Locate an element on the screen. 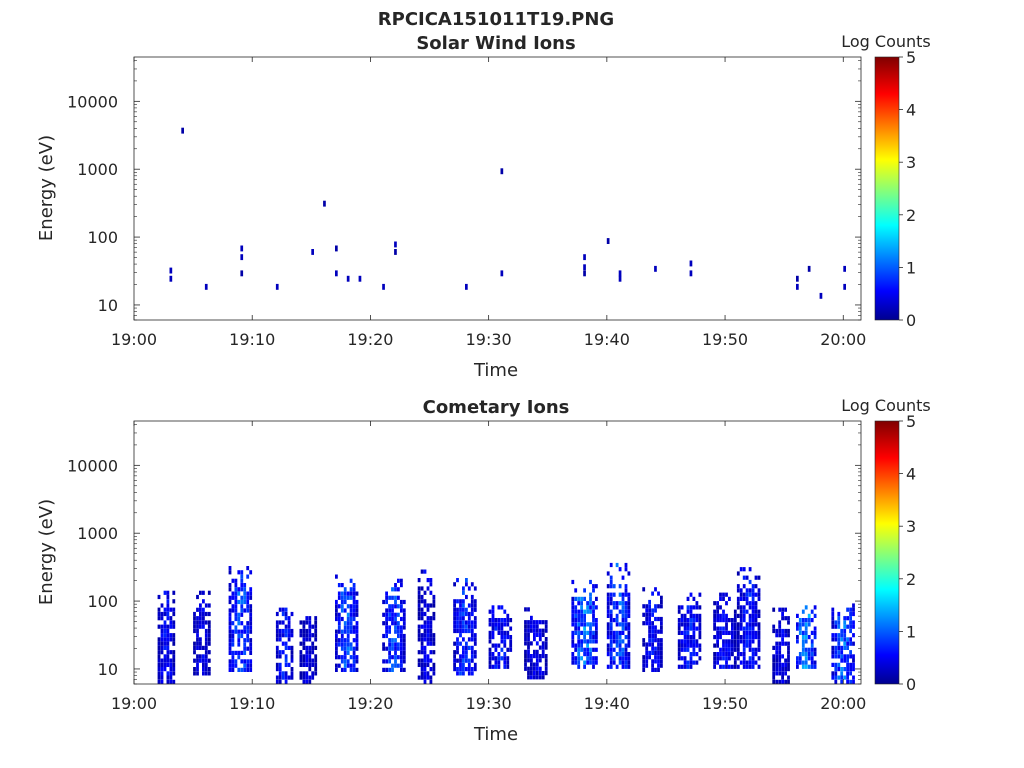 Image resolution: width=1024 pixels, height=768 pixels. x-tick-label: 19:40 is located at coordinates (607, 339).